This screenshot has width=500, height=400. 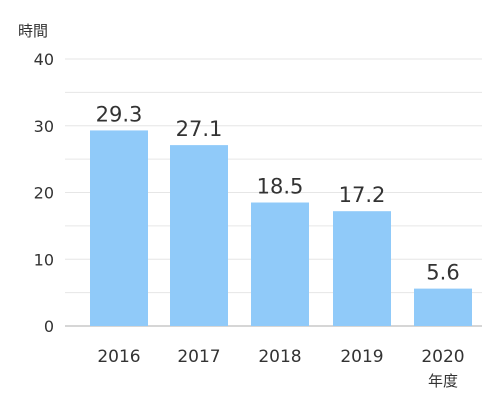 What do you see at coordinates (198, 357) in the screenshot?
I see `x-tick-label: 2017` at bounding box center [198, 357].